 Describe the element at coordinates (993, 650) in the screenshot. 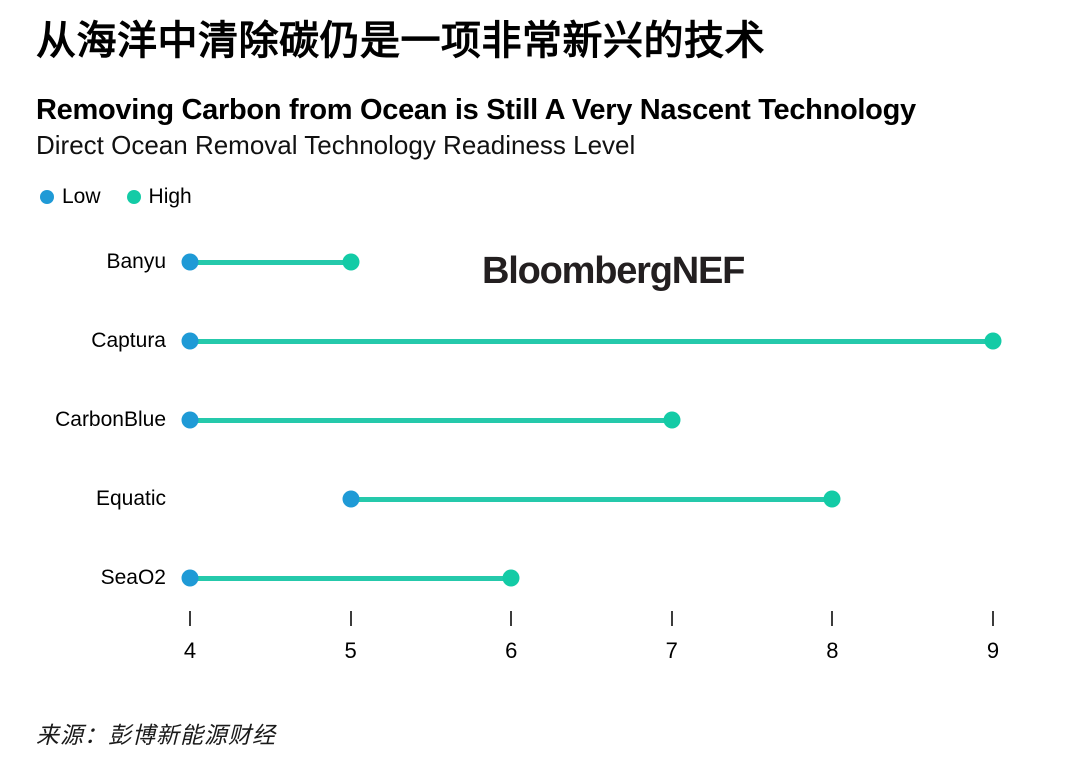

I see `x-axis-tick-label: 9` at that location.